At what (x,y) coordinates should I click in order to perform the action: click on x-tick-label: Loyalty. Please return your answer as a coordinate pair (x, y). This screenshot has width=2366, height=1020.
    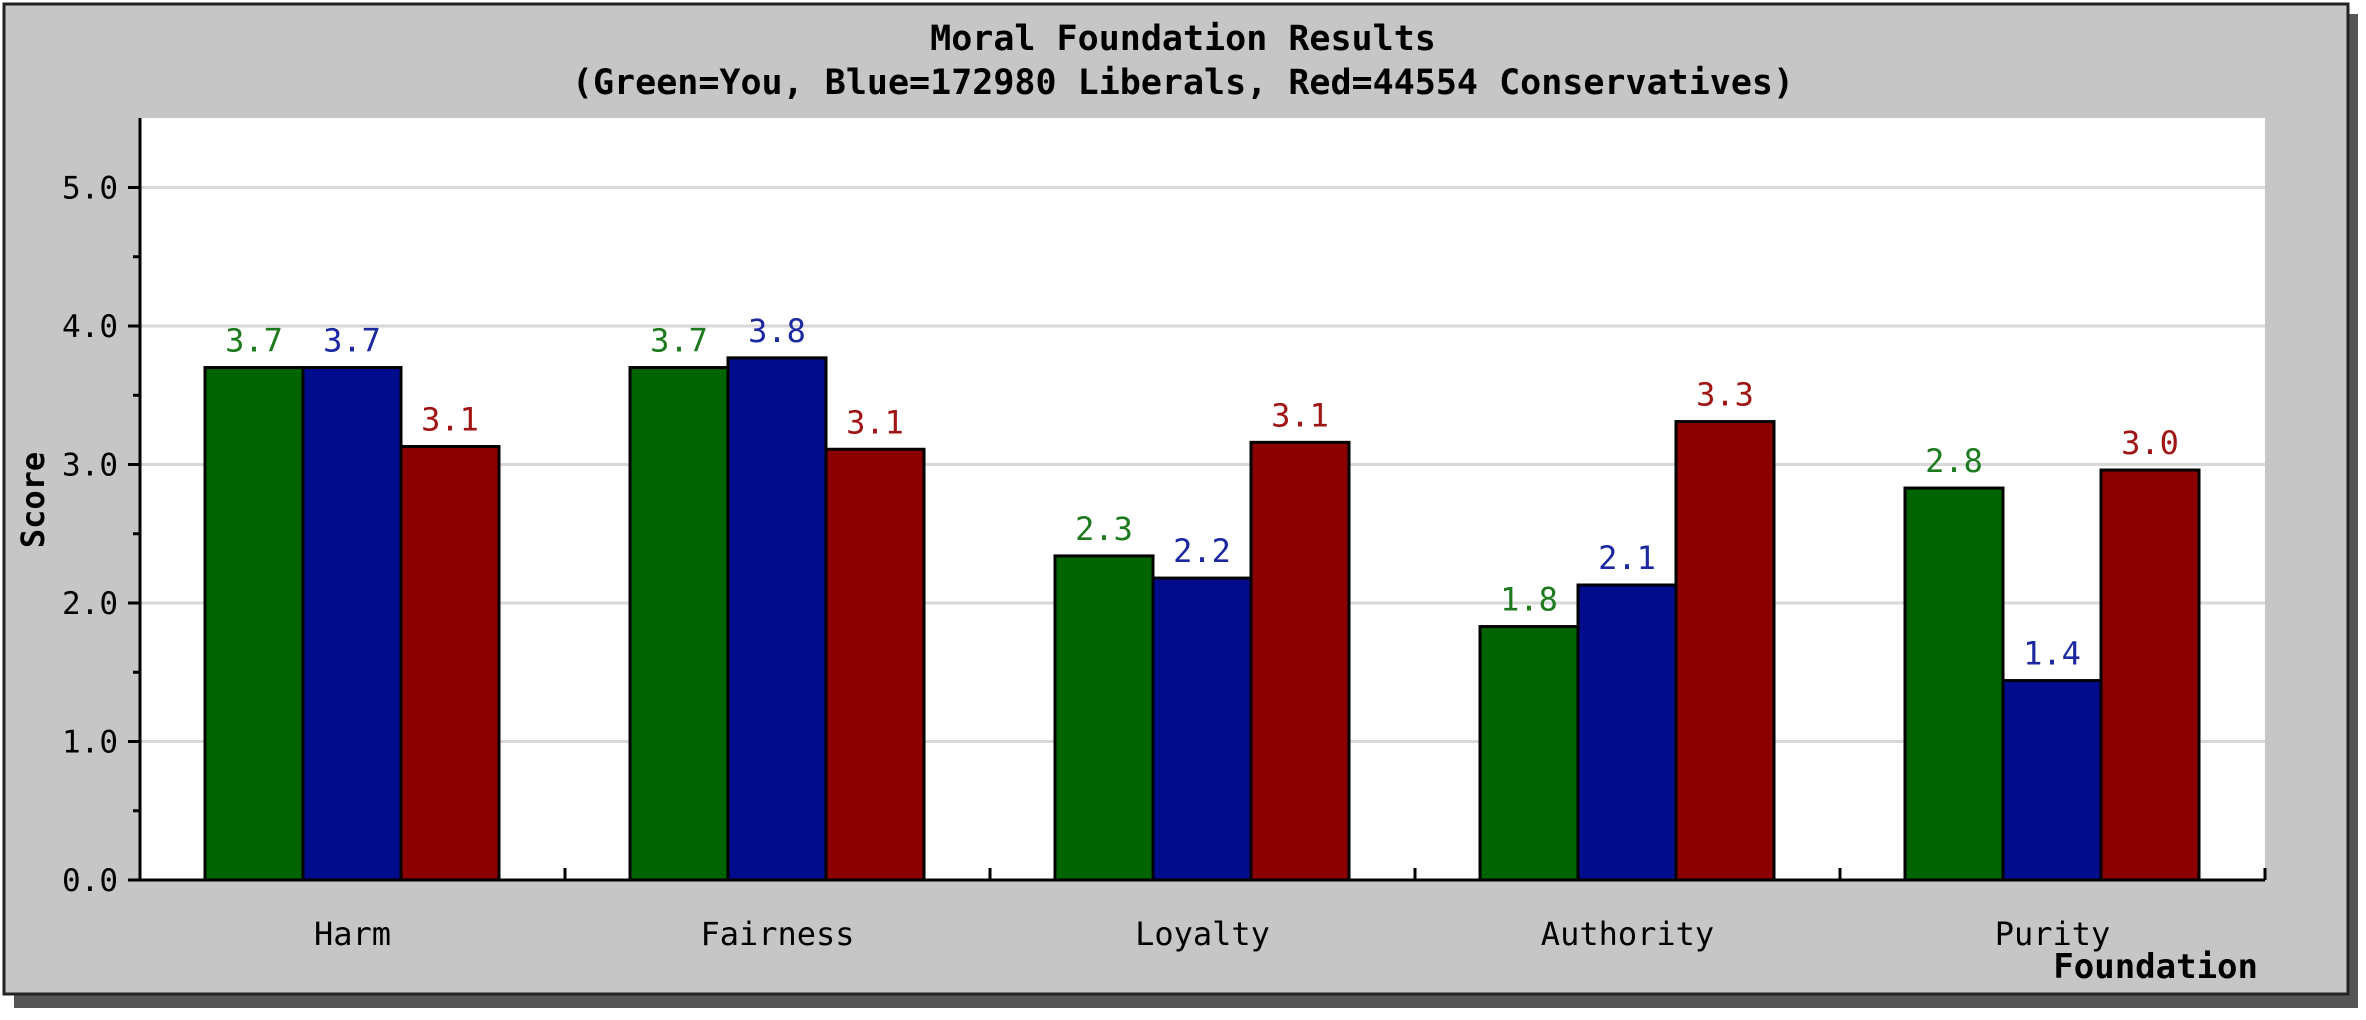
    Looking at the image, I should click on (1202, 934).